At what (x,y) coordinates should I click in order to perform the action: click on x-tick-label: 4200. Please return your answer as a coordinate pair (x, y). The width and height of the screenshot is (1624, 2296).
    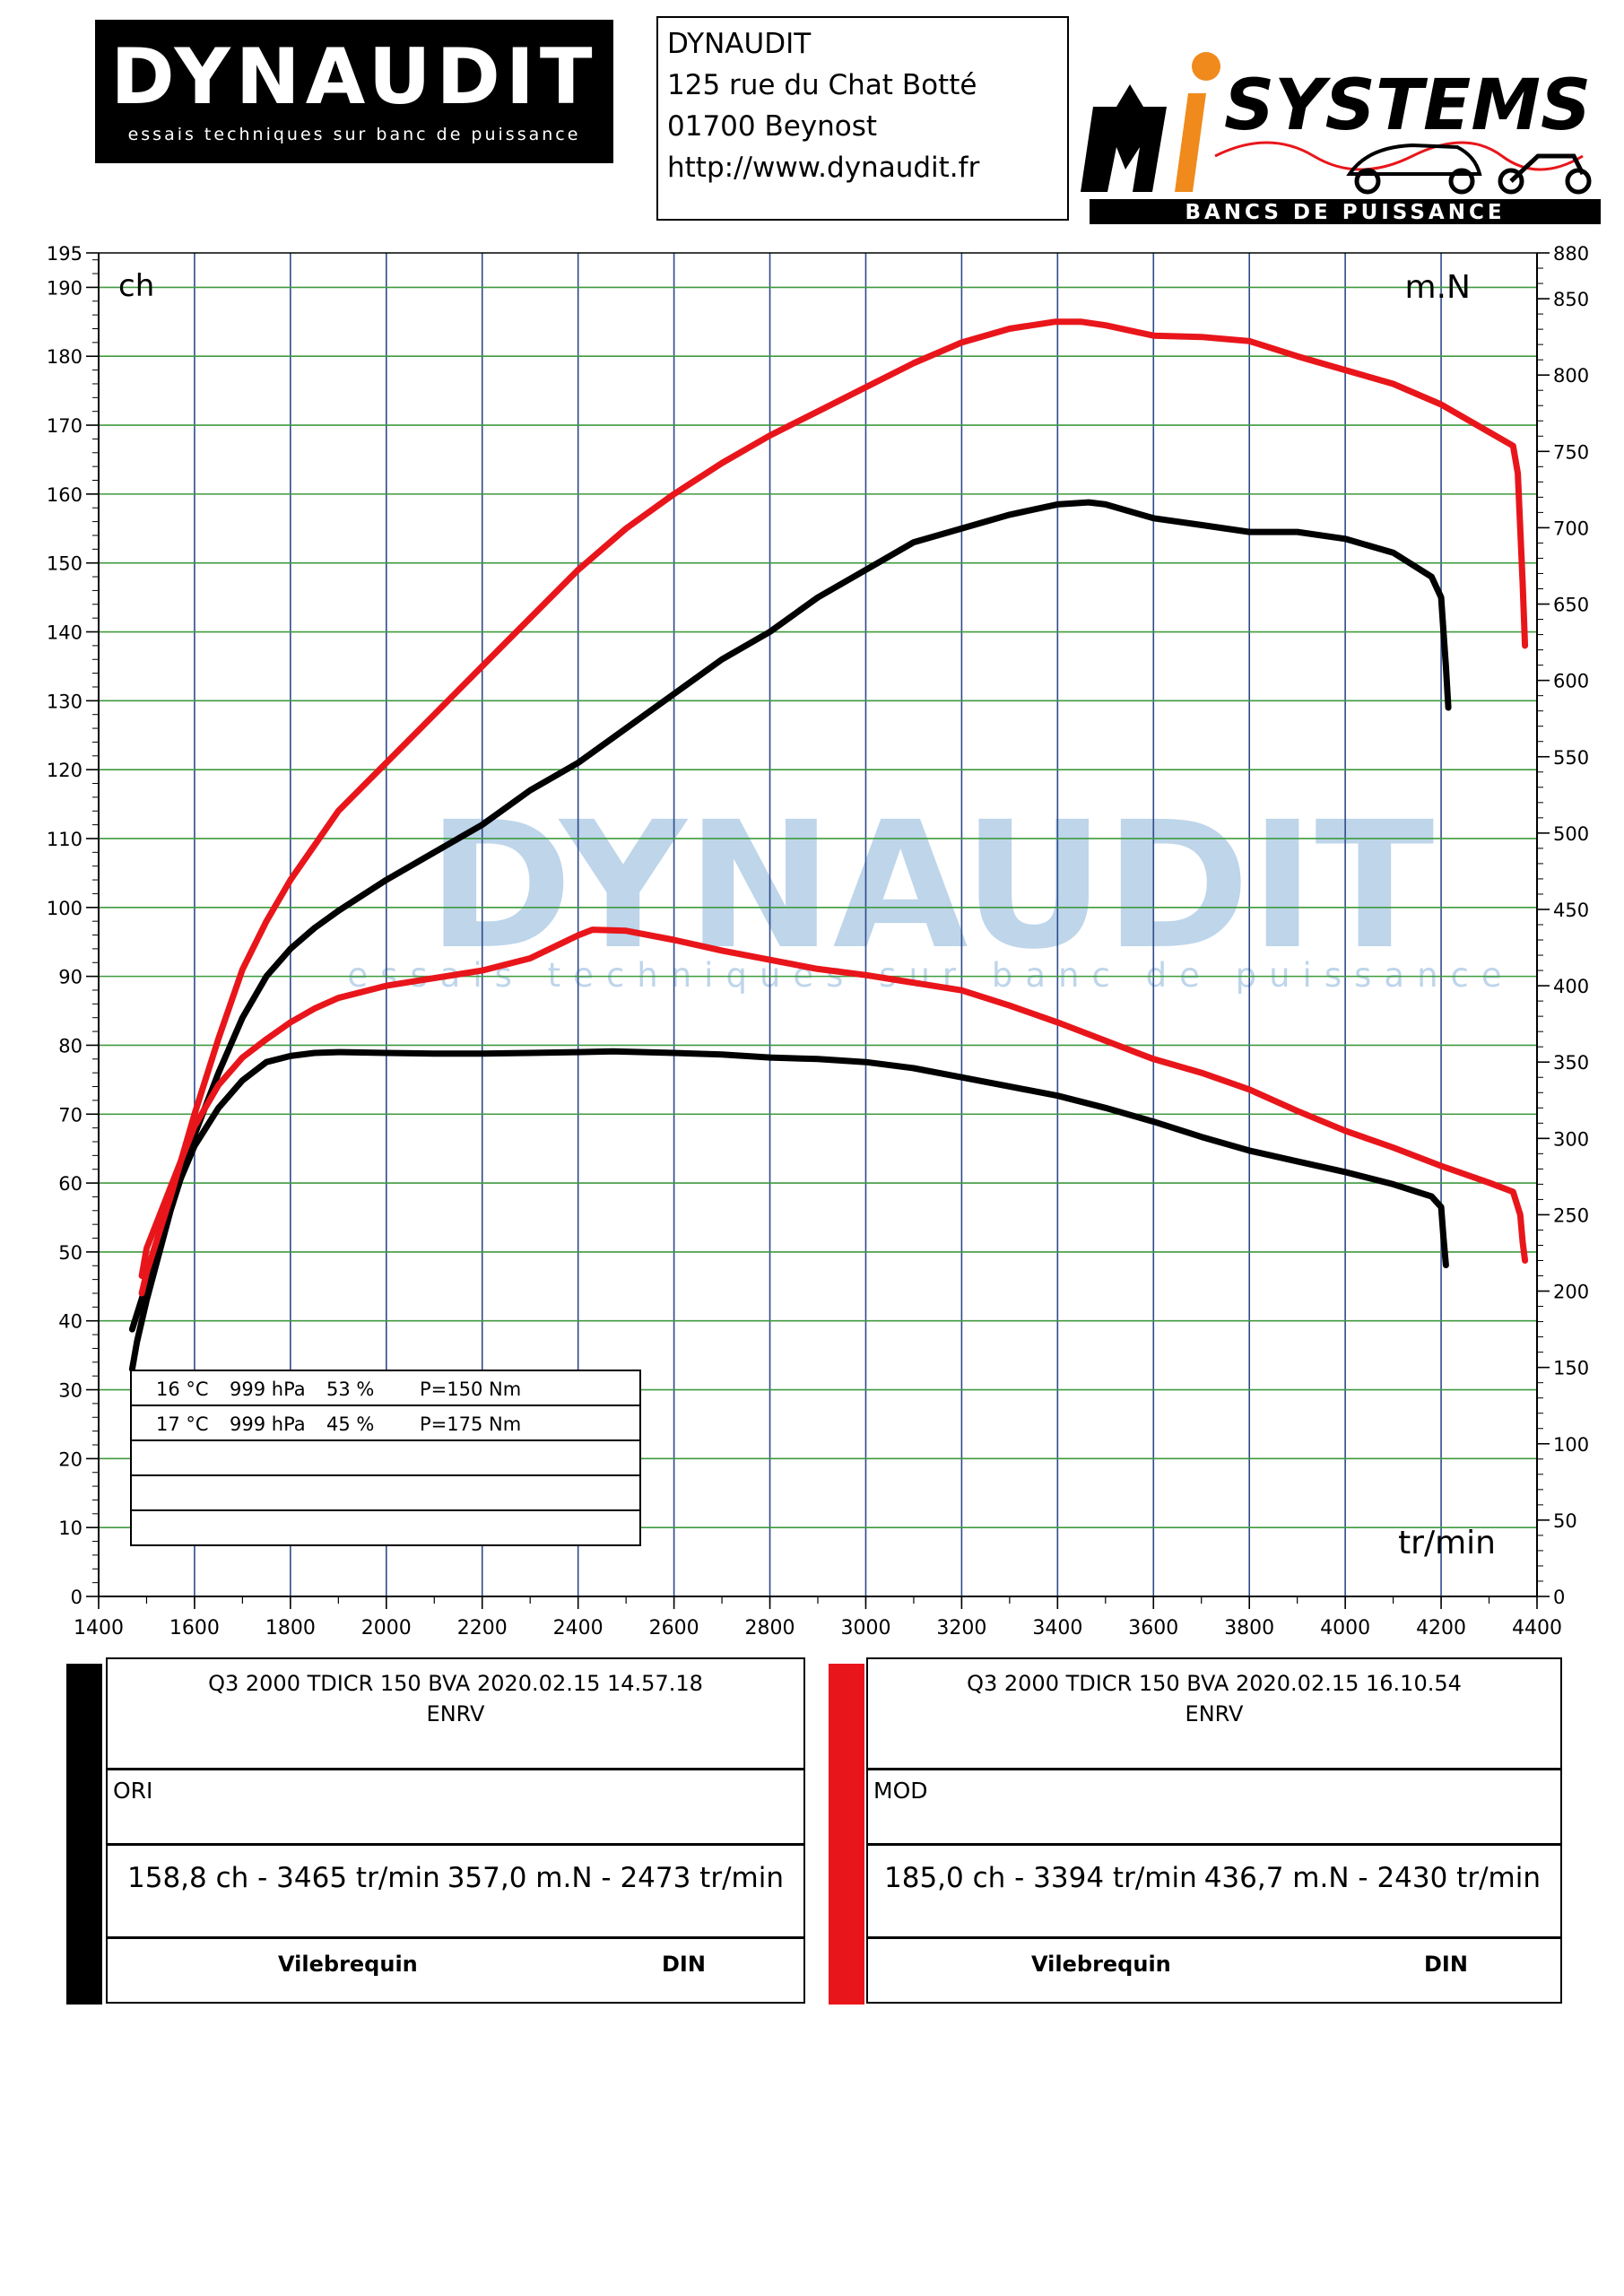
    Looking at the image, I should click on (1441, 1628).